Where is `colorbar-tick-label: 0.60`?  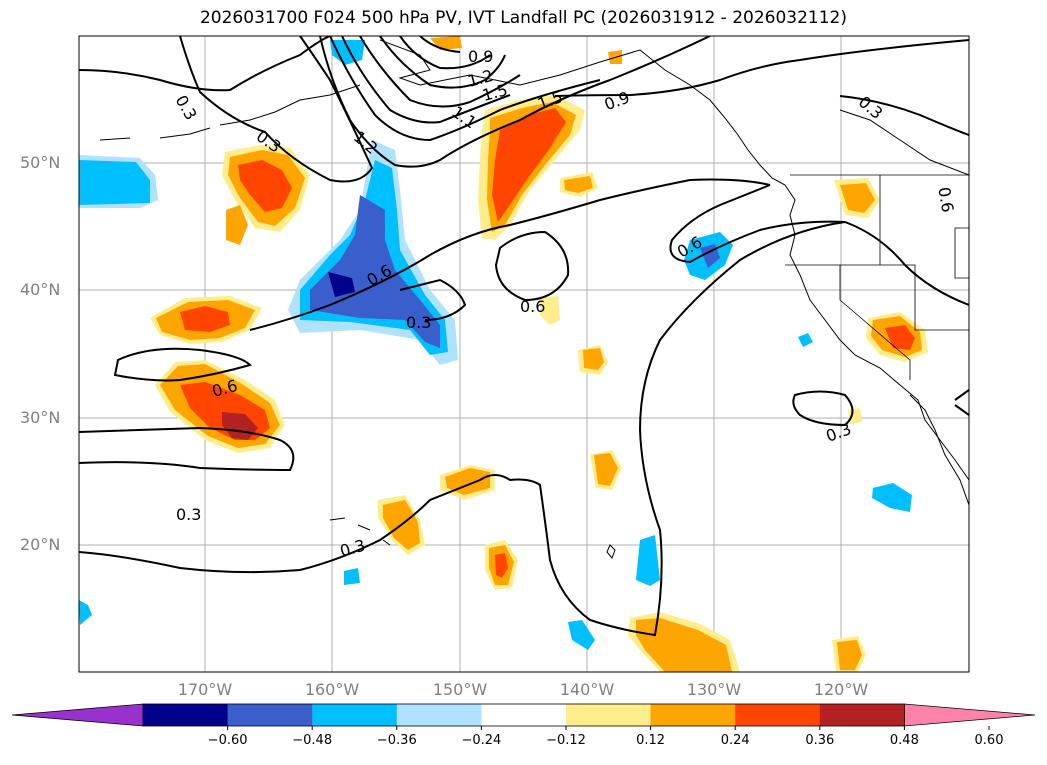 colorbar-tick-label: 0.60 is located at coordinates (989, 740).